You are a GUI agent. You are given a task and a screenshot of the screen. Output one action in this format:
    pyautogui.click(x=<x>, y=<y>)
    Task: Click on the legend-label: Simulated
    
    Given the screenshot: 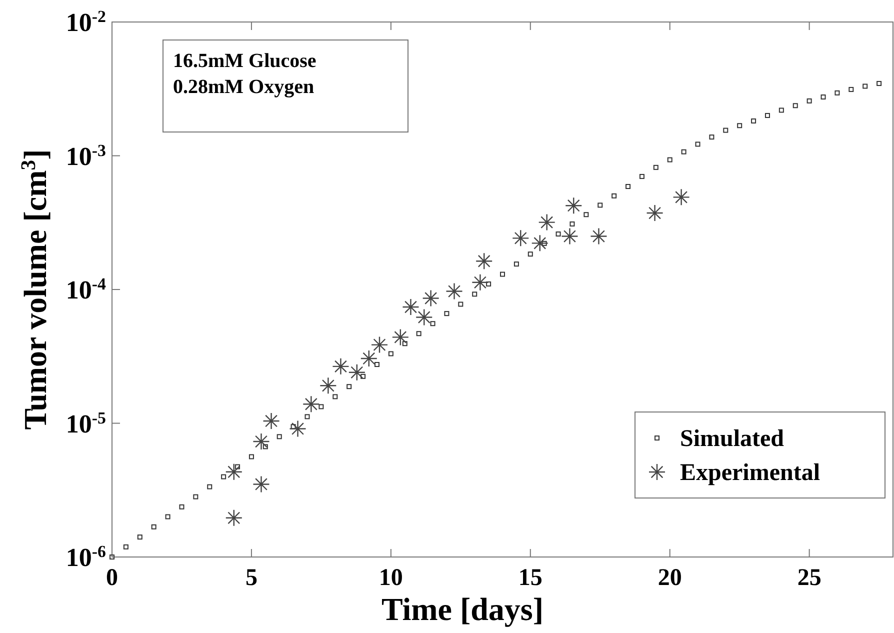 What is the action you would take?
    pyautogui.click(x=732, y=439)
    